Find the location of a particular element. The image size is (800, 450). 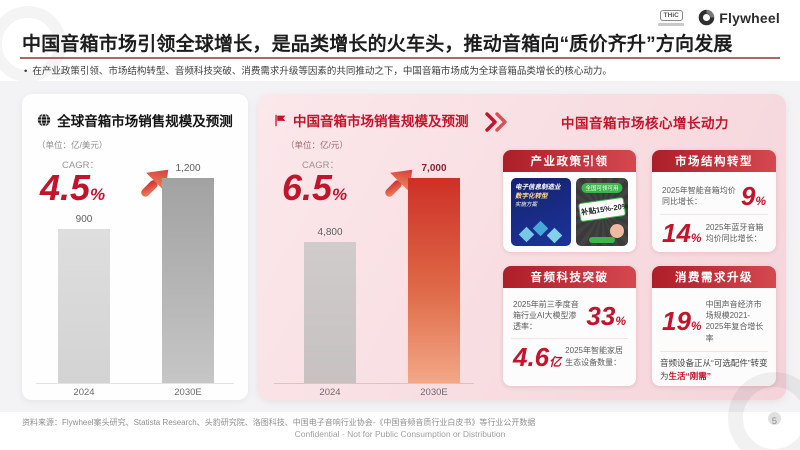

stat-label: 中国声音经济市场规模2021-2025年复合增长率 is located at coordinates (734, 321).